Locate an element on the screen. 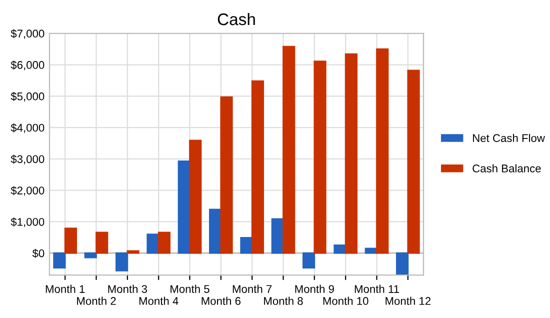 The width and height of the screenshot is (550, 318). y-tick-label: $2,000 is located at coordinates (27, 191).